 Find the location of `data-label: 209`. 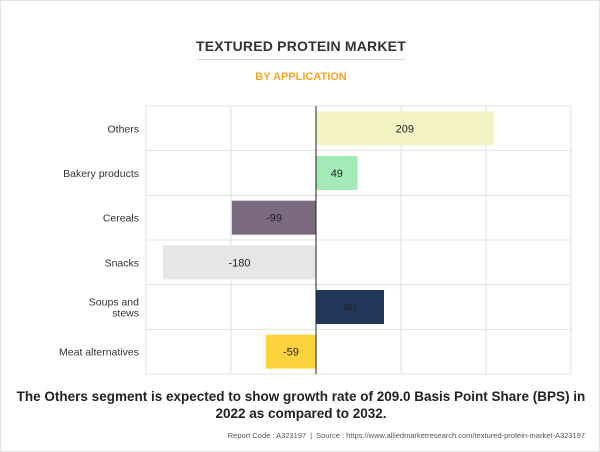

data-label: 209 is located at coordinates (405, 129).